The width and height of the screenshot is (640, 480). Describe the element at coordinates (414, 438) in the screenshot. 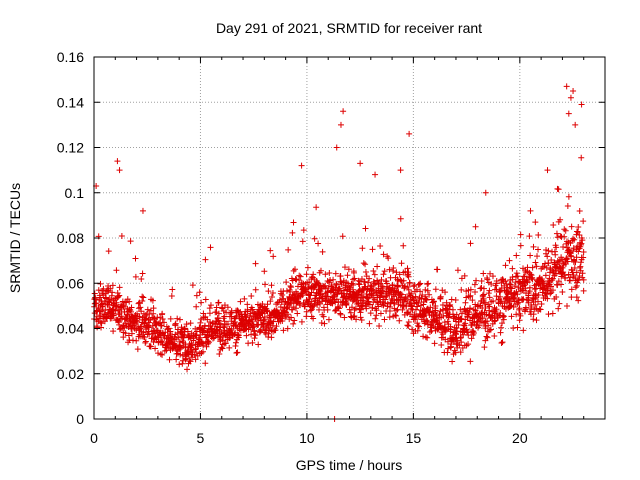

I see `x-tick-label: 15` at that location.